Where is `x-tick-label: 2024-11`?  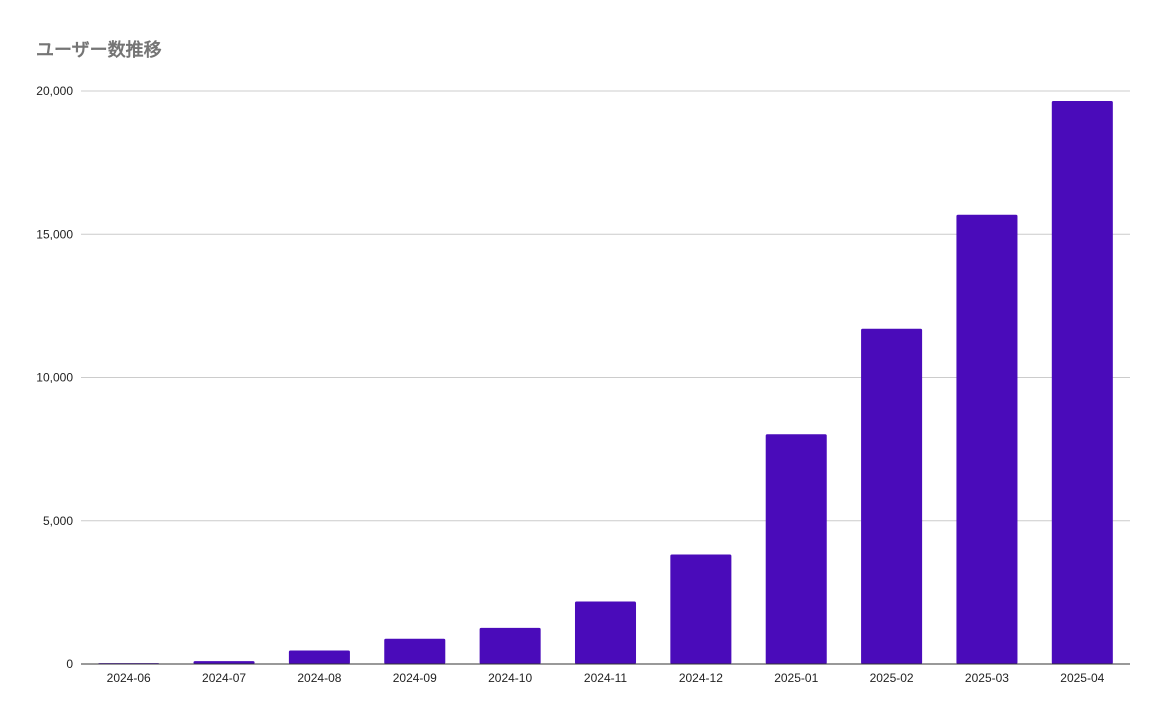
x-tick-label: 2024-11 is located at coordinates (605, 678).